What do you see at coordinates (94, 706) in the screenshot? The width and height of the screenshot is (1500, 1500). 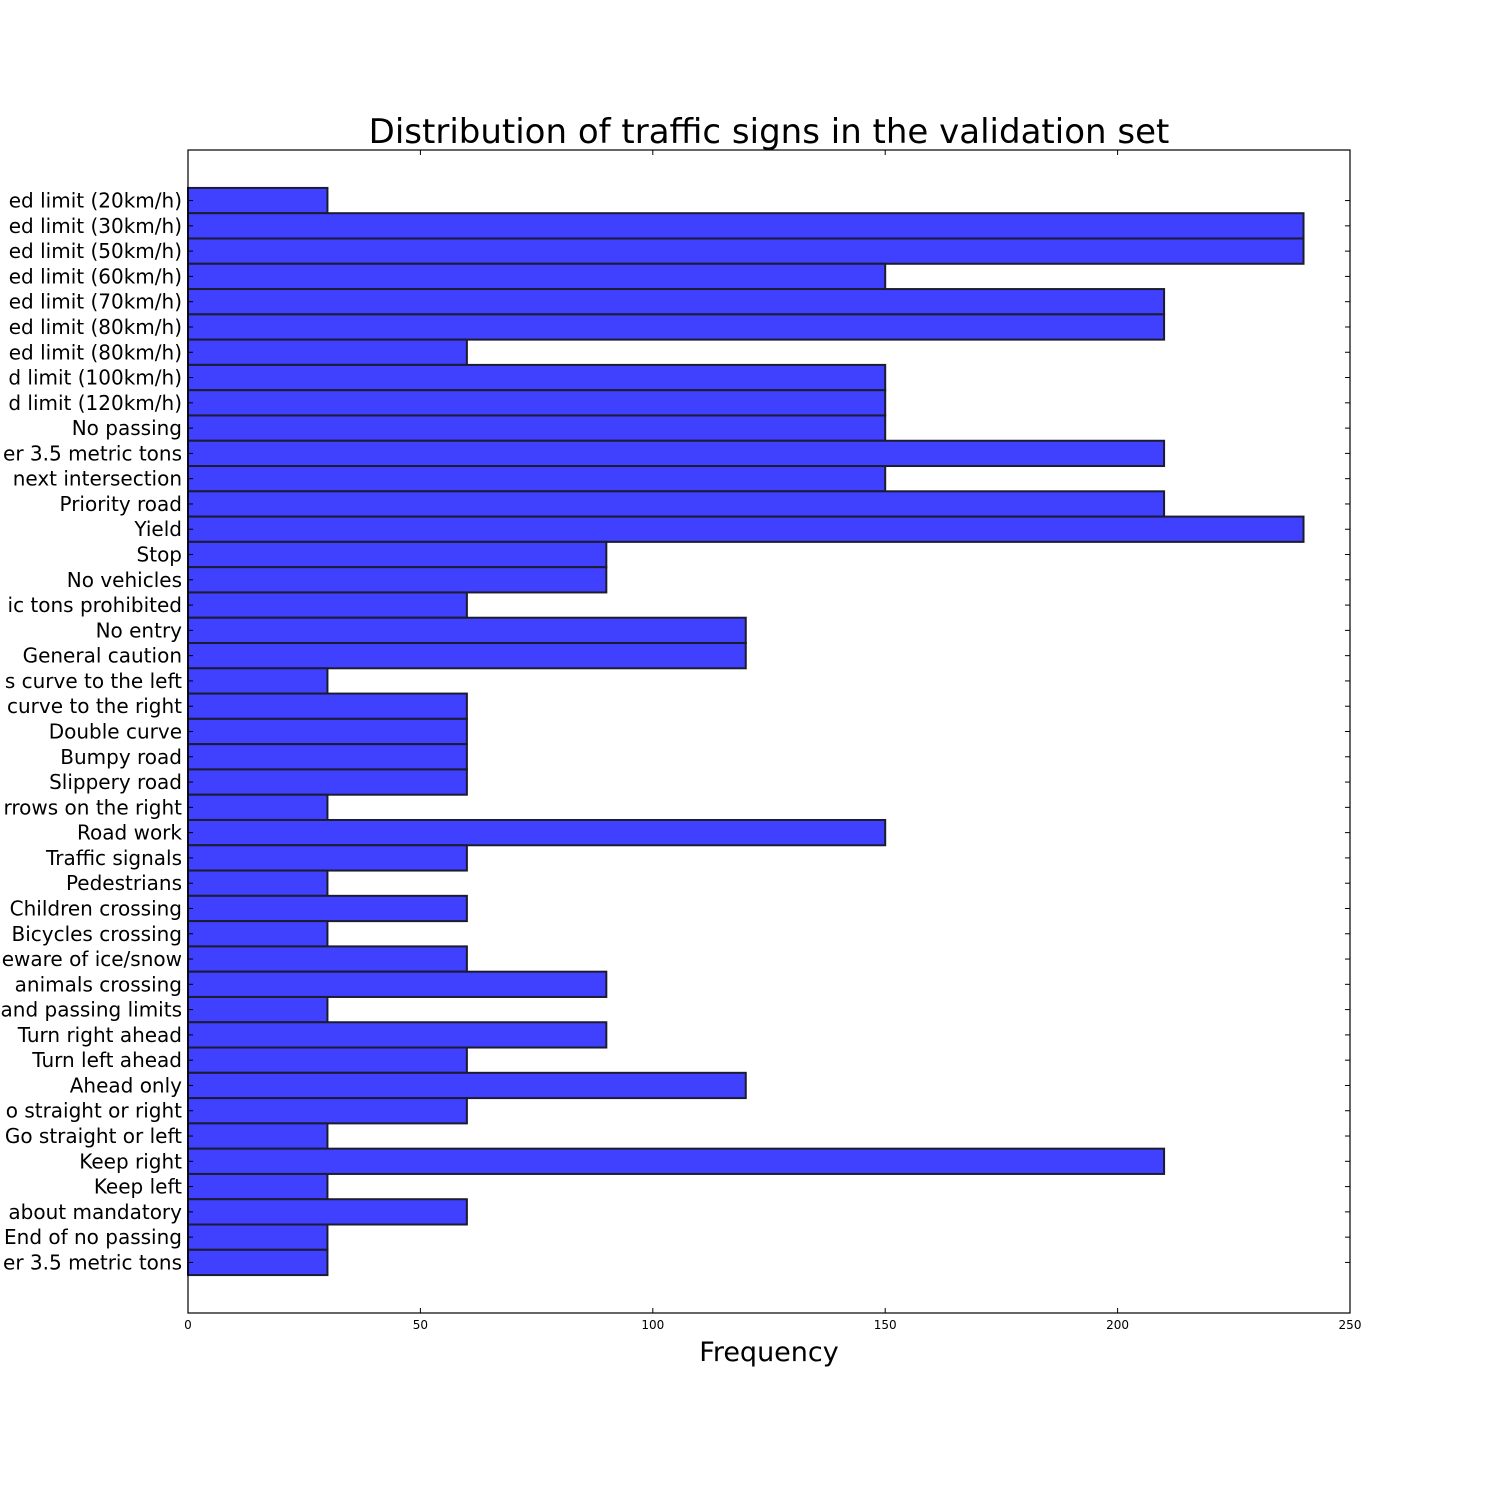 I see `y-tick-label: curve to the right` at bounding box center [94, 706].